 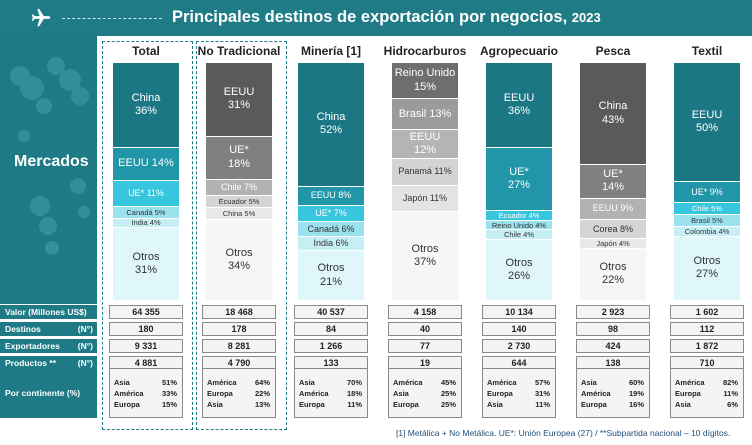 What do you see at coordinates (519, 185) in the screenshot?
I see `segment-value: 27%` at bounding box center [519, 185].